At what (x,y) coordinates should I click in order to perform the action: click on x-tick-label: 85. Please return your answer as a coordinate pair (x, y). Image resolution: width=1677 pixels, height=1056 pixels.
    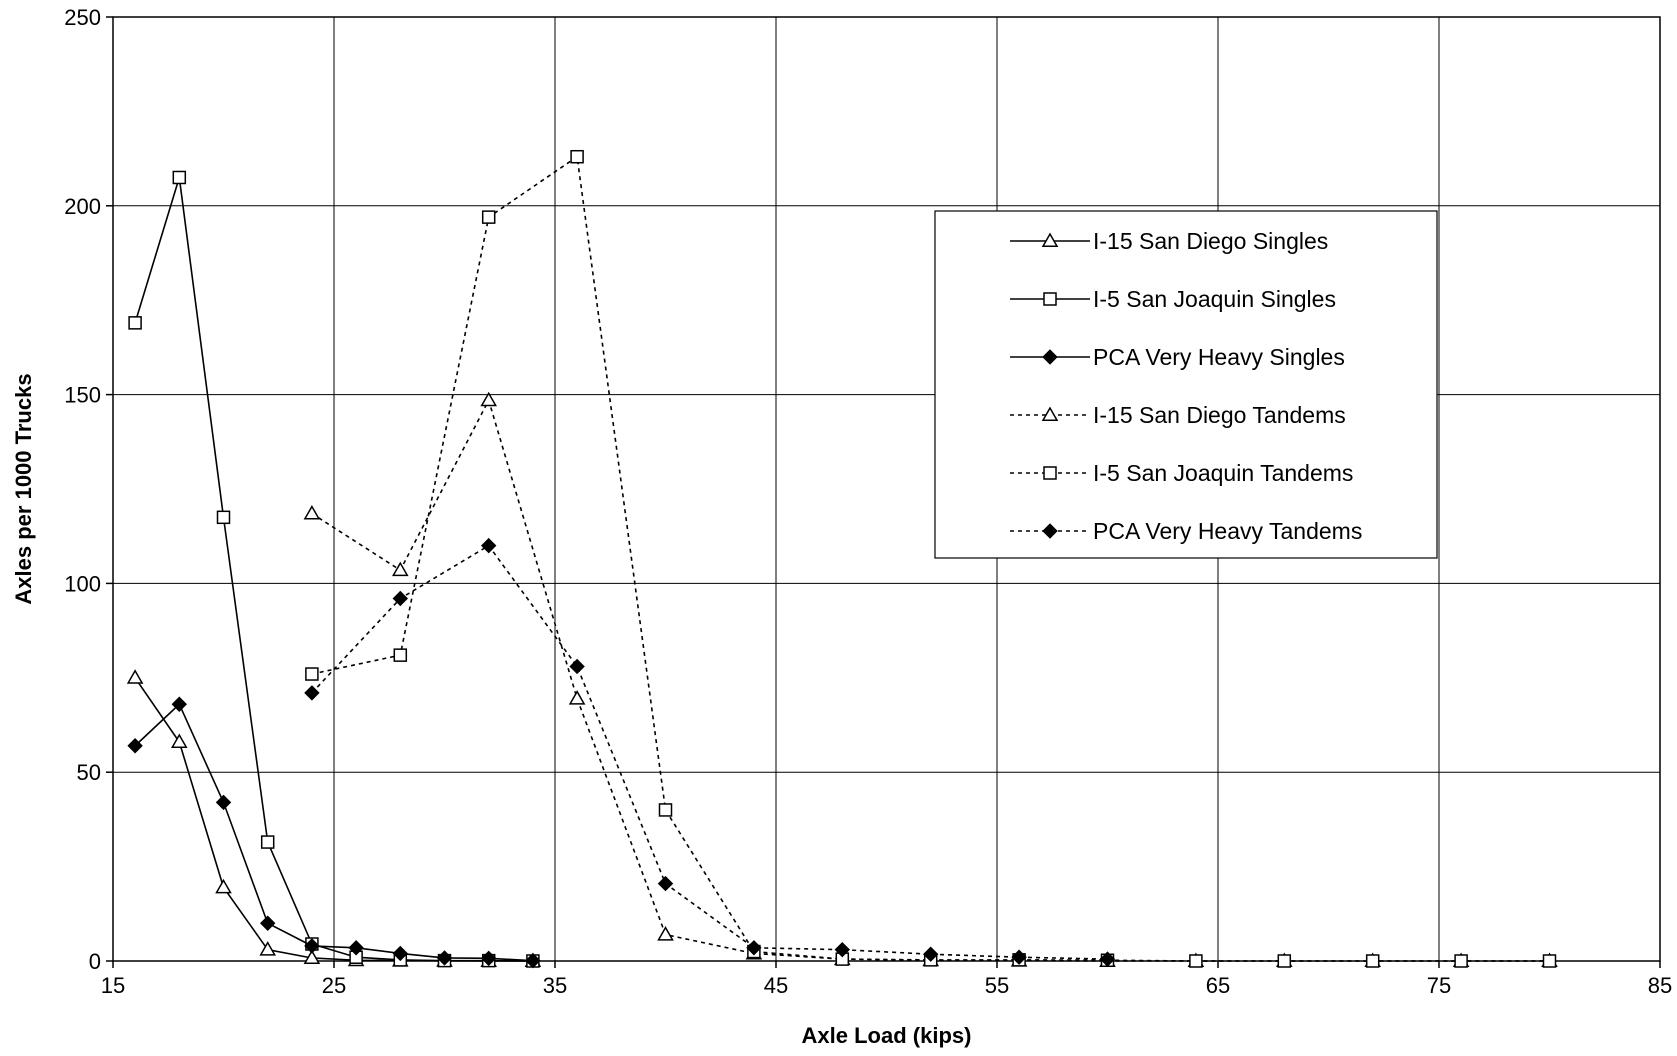
    Looking at the image, I should click on (1660, 985).